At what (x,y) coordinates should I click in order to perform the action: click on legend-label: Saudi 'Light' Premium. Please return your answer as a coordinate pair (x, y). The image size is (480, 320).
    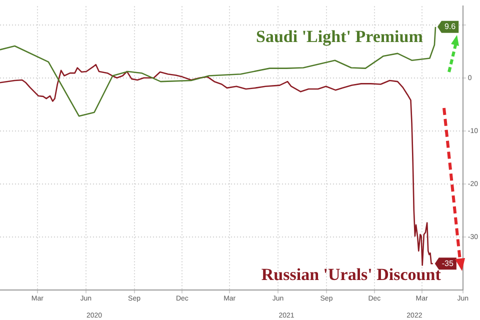
    Looking at the image, I should click on (339, 36).